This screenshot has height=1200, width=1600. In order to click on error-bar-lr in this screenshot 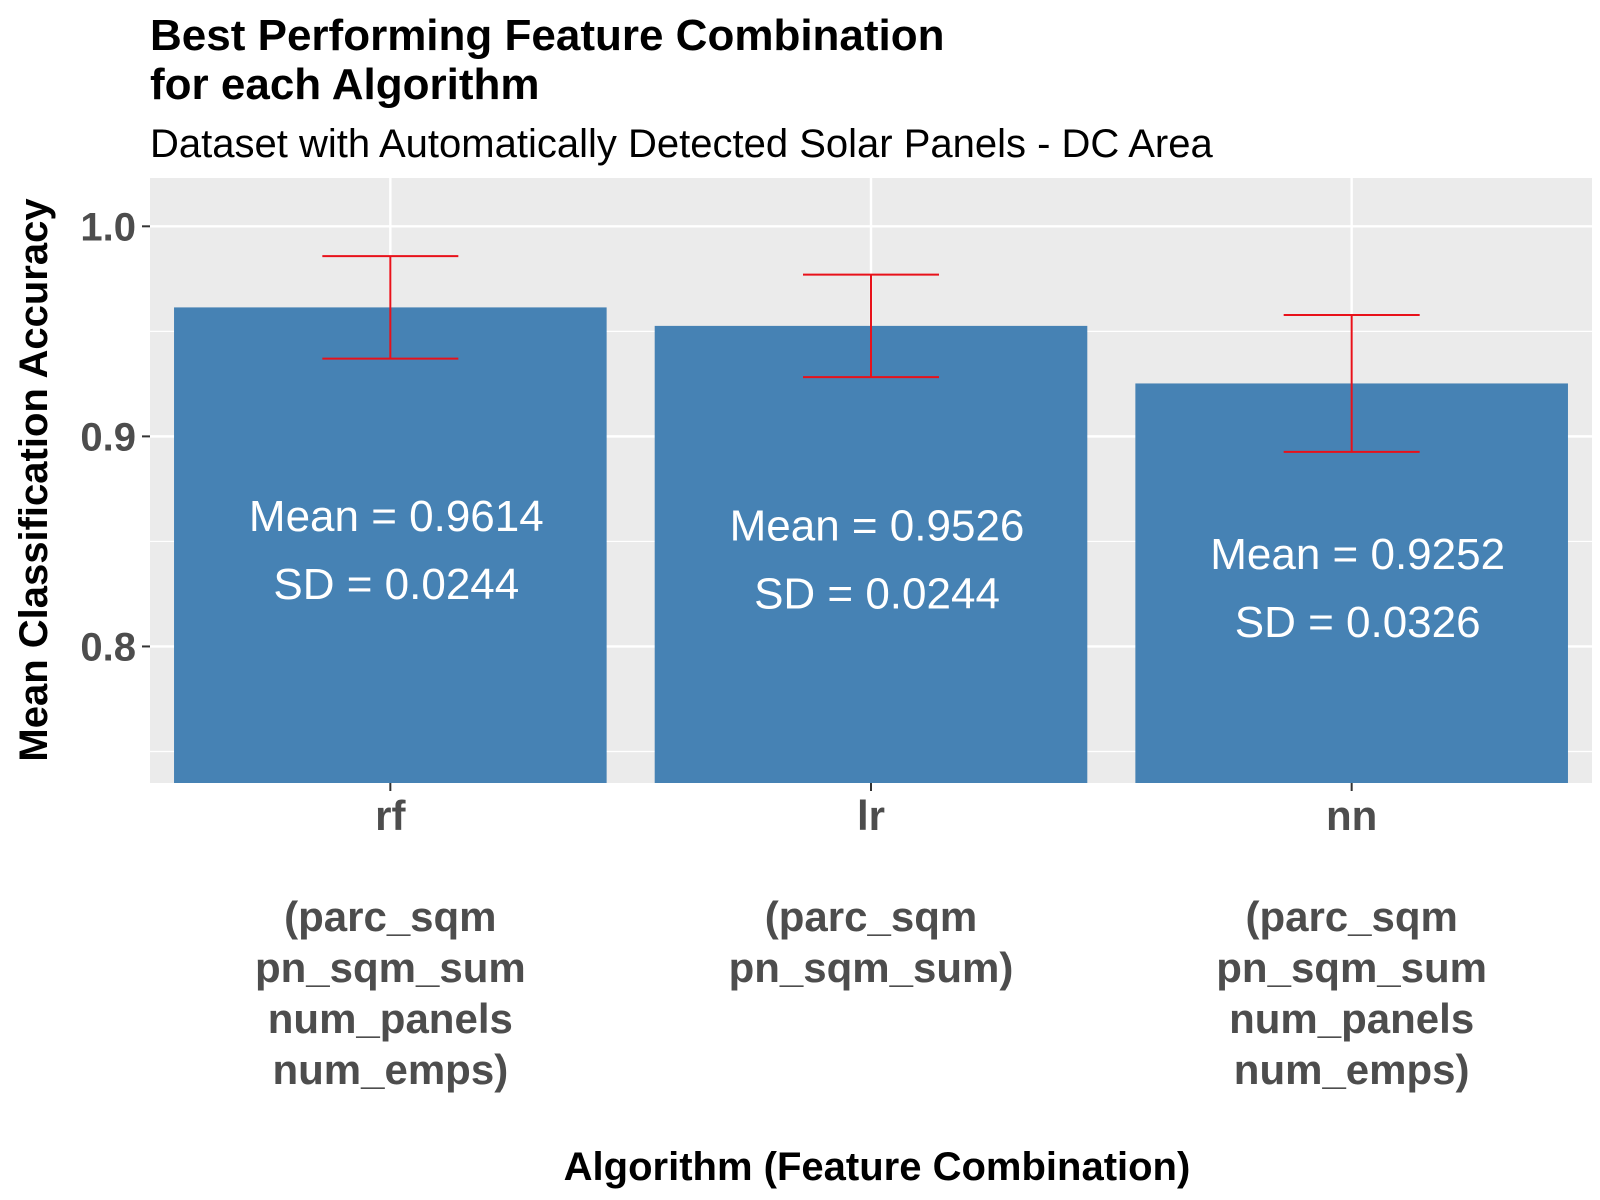, I will do `click(871, 326)`.